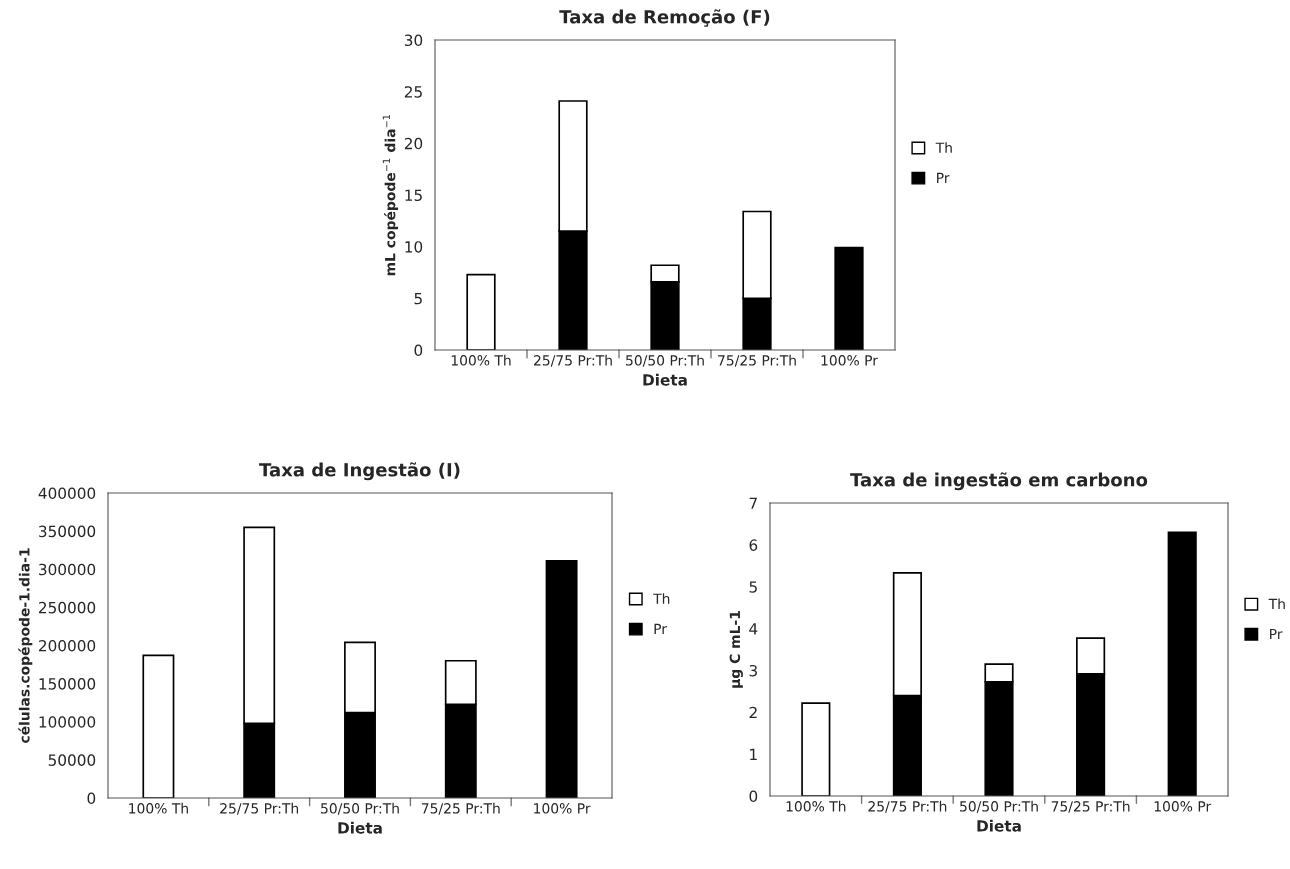  I want to click on chart-title: Taxa de Ingestão (I), so click(359, 471).